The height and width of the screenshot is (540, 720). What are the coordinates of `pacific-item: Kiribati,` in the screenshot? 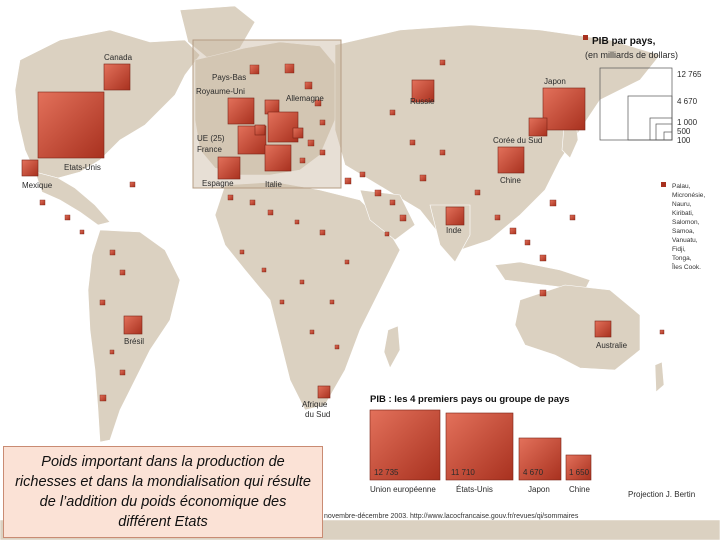 It's located at (683, 213).